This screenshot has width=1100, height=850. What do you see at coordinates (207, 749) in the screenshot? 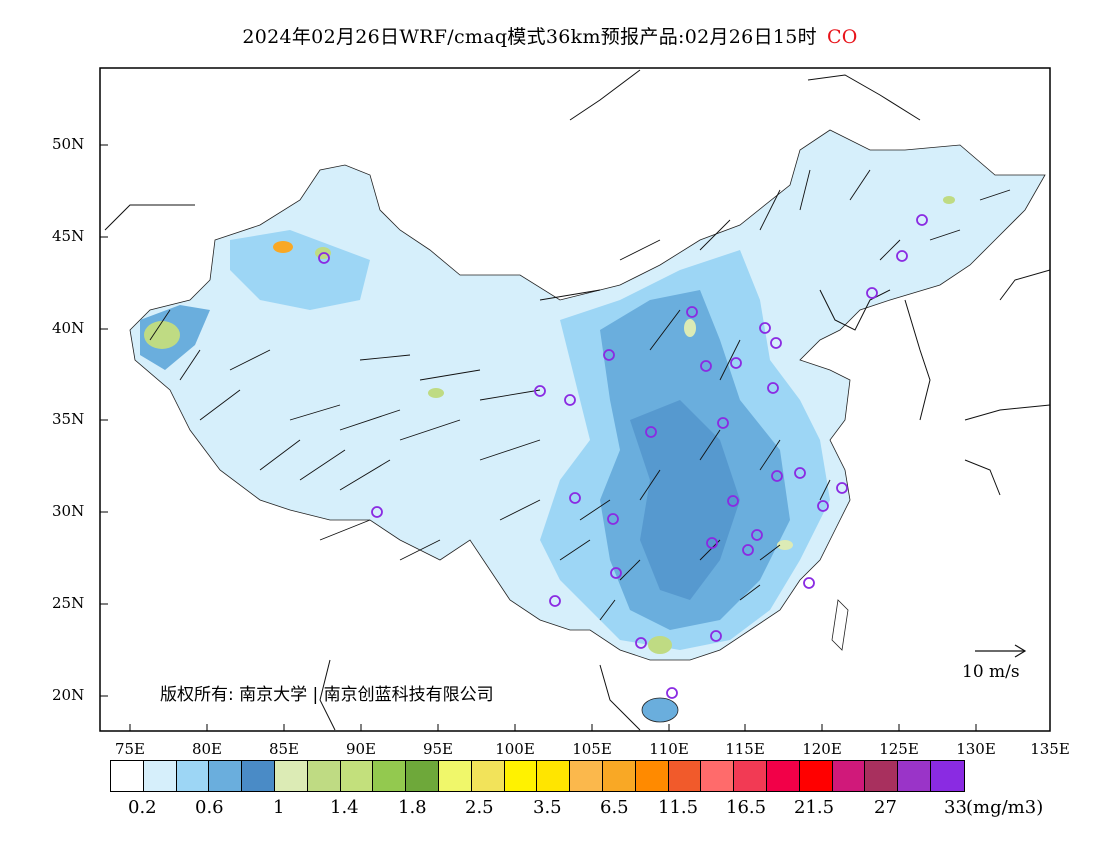
I see `lon-label-80e: 80E` at bounding box center [207, 749].